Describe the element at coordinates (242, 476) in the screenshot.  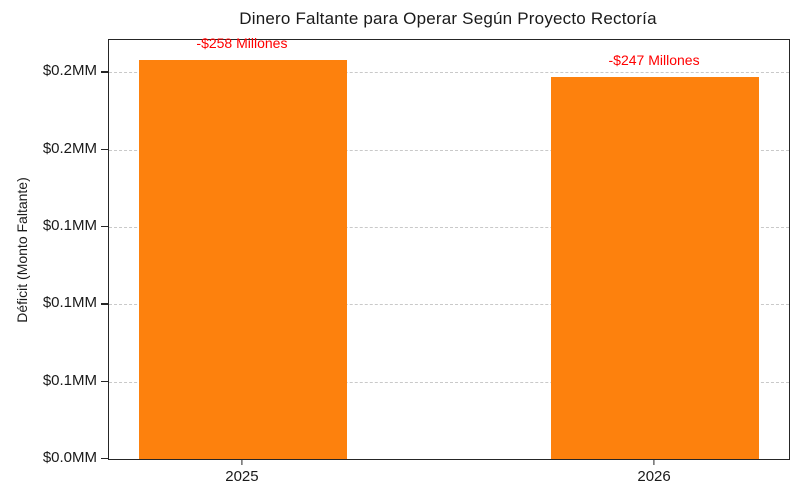
I see `x-tick-label: 2025` at that location.